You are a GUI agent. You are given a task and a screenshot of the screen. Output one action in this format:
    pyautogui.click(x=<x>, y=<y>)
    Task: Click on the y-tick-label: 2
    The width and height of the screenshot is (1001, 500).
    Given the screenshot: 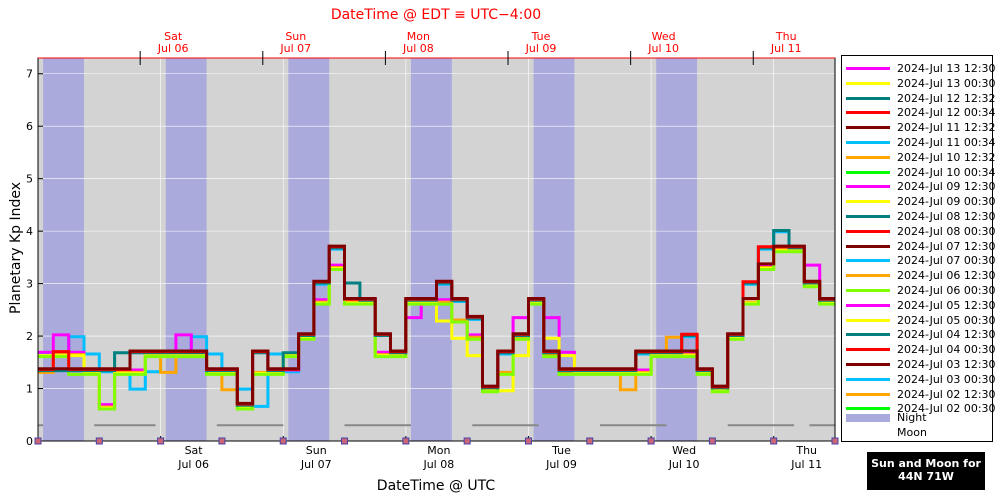 What is the action you would take?
    pyautogui.click(x=29, y=336)
    